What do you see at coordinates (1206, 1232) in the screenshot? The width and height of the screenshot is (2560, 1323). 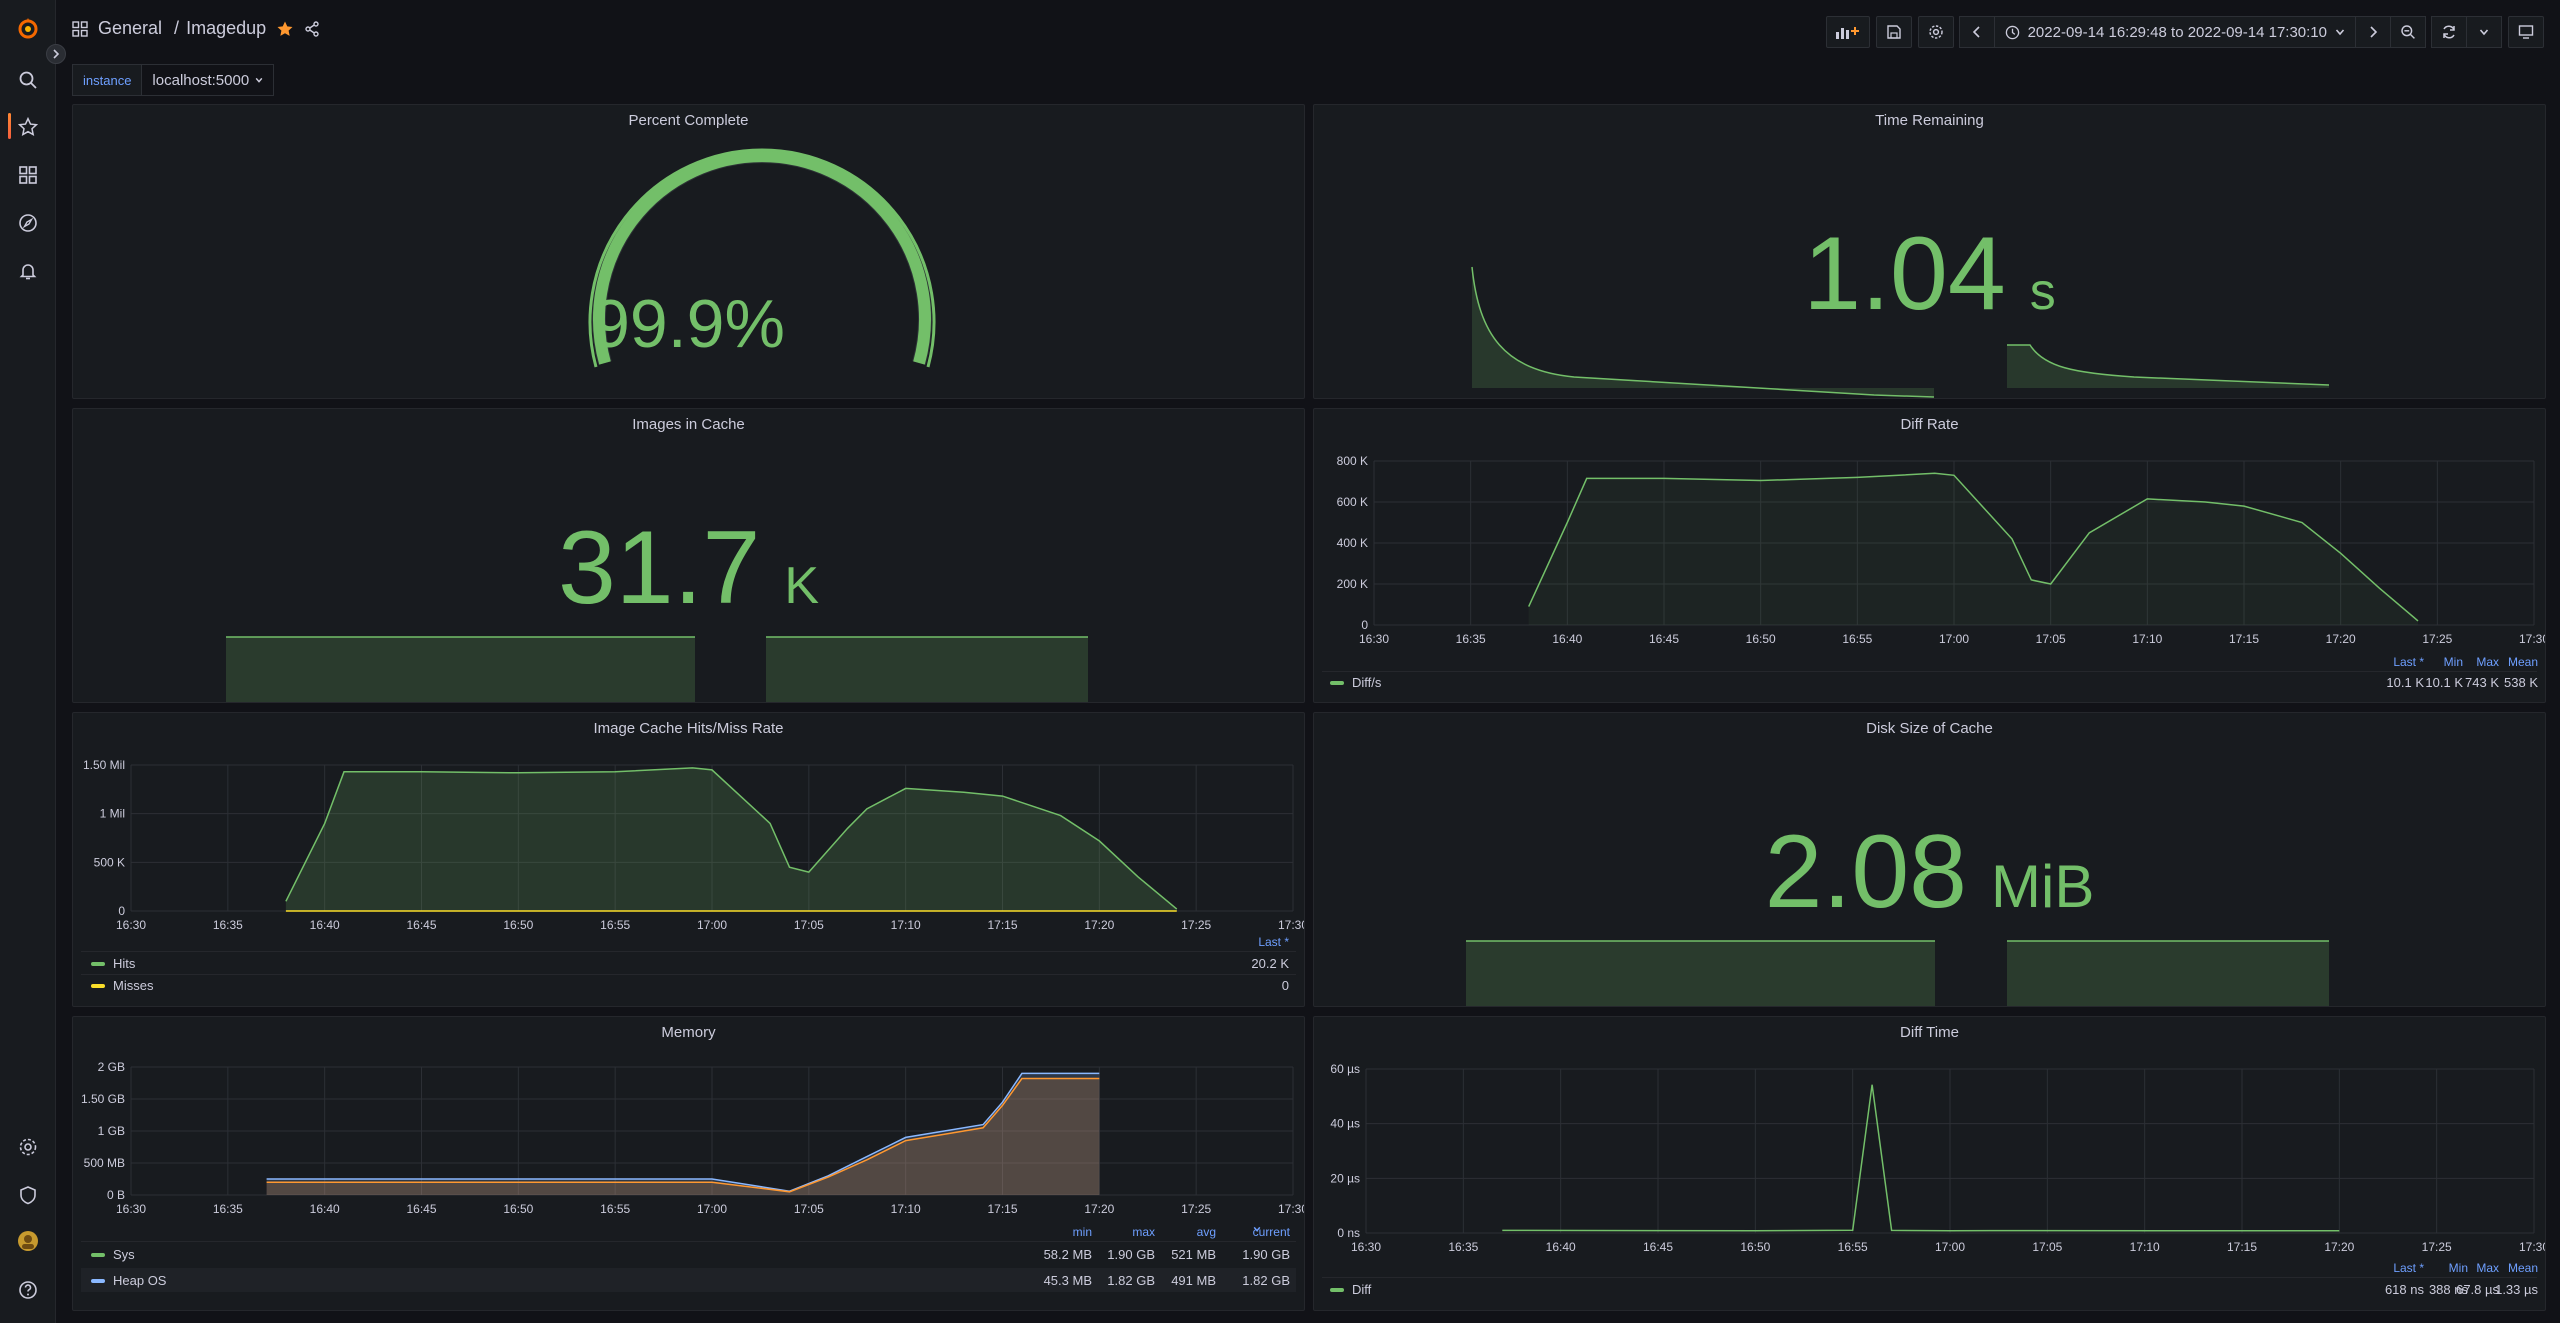 I see `legend-header-avg: avg` at bounding box center [1206, 1232].